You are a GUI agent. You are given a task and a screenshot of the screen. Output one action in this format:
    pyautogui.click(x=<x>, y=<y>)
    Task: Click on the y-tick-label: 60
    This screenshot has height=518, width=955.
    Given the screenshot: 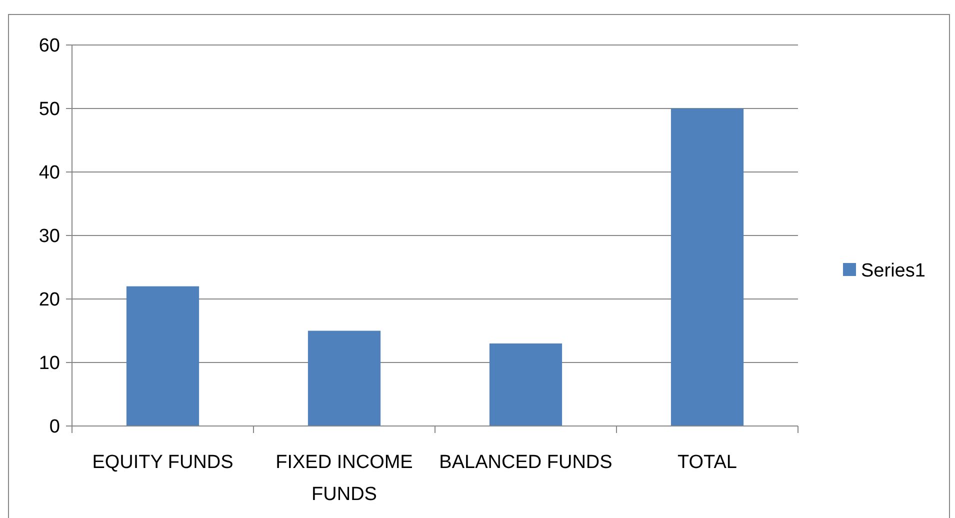 What is the action you would take?
    pyautogui.click(x=49, y=46)
    